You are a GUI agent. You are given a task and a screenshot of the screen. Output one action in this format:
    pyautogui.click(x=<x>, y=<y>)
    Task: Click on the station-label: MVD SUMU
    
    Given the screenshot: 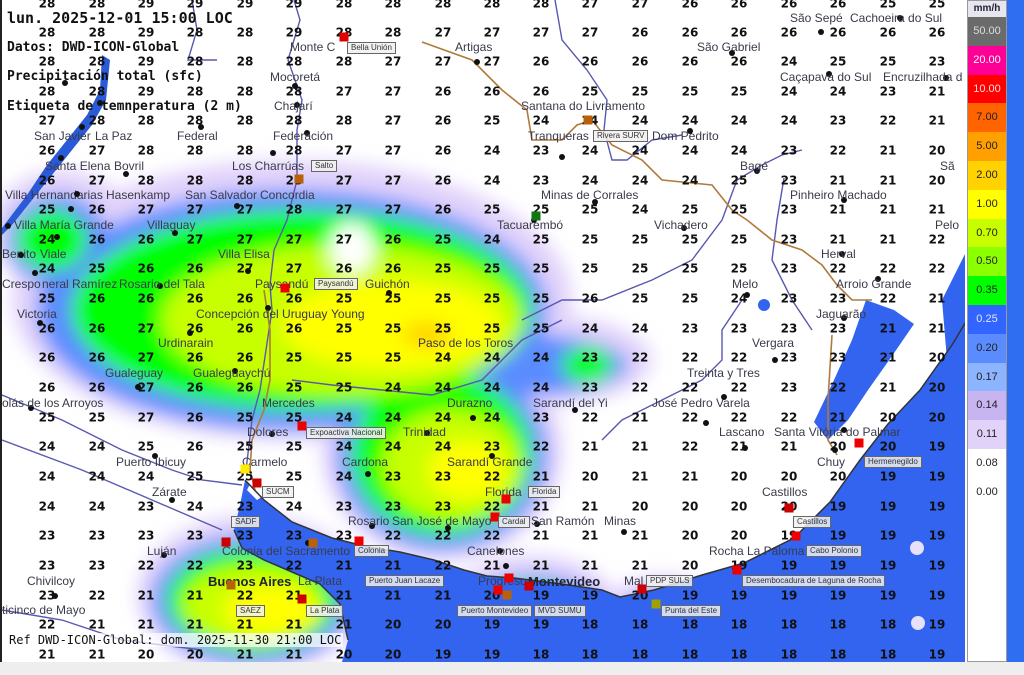 What is the action you would take?
    pyautogui.click(x=560, y=610)
    